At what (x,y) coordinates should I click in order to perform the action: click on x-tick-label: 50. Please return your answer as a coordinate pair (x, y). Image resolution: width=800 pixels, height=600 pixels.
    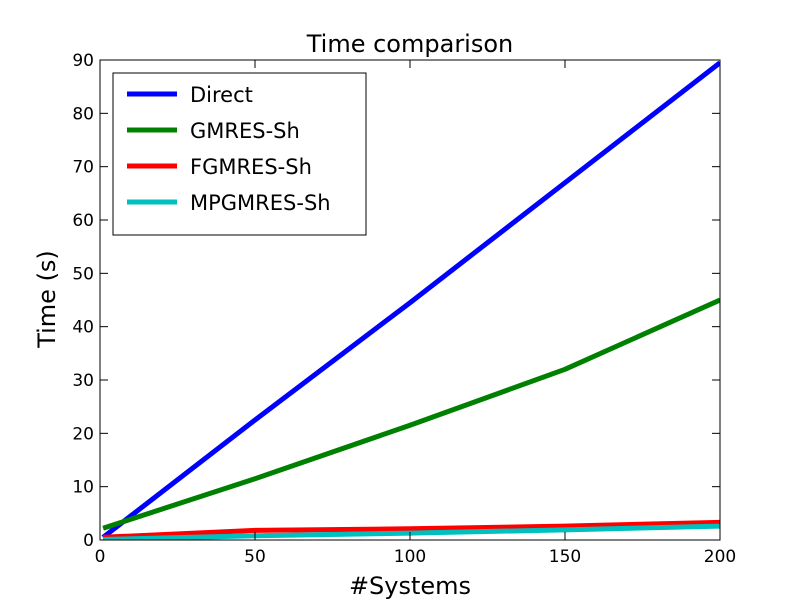
    Looking at the image, I should click on (255, 557).